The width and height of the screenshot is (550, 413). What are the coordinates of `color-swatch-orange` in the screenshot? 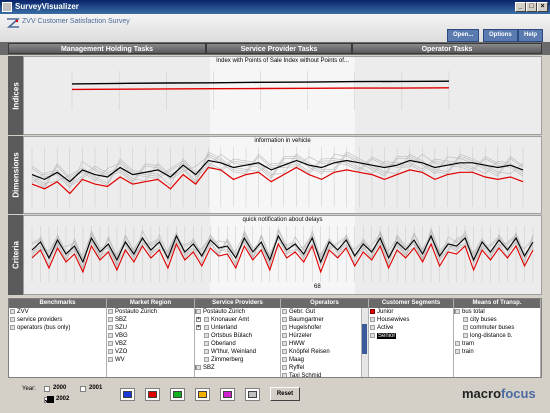 It's located at (202, 394).